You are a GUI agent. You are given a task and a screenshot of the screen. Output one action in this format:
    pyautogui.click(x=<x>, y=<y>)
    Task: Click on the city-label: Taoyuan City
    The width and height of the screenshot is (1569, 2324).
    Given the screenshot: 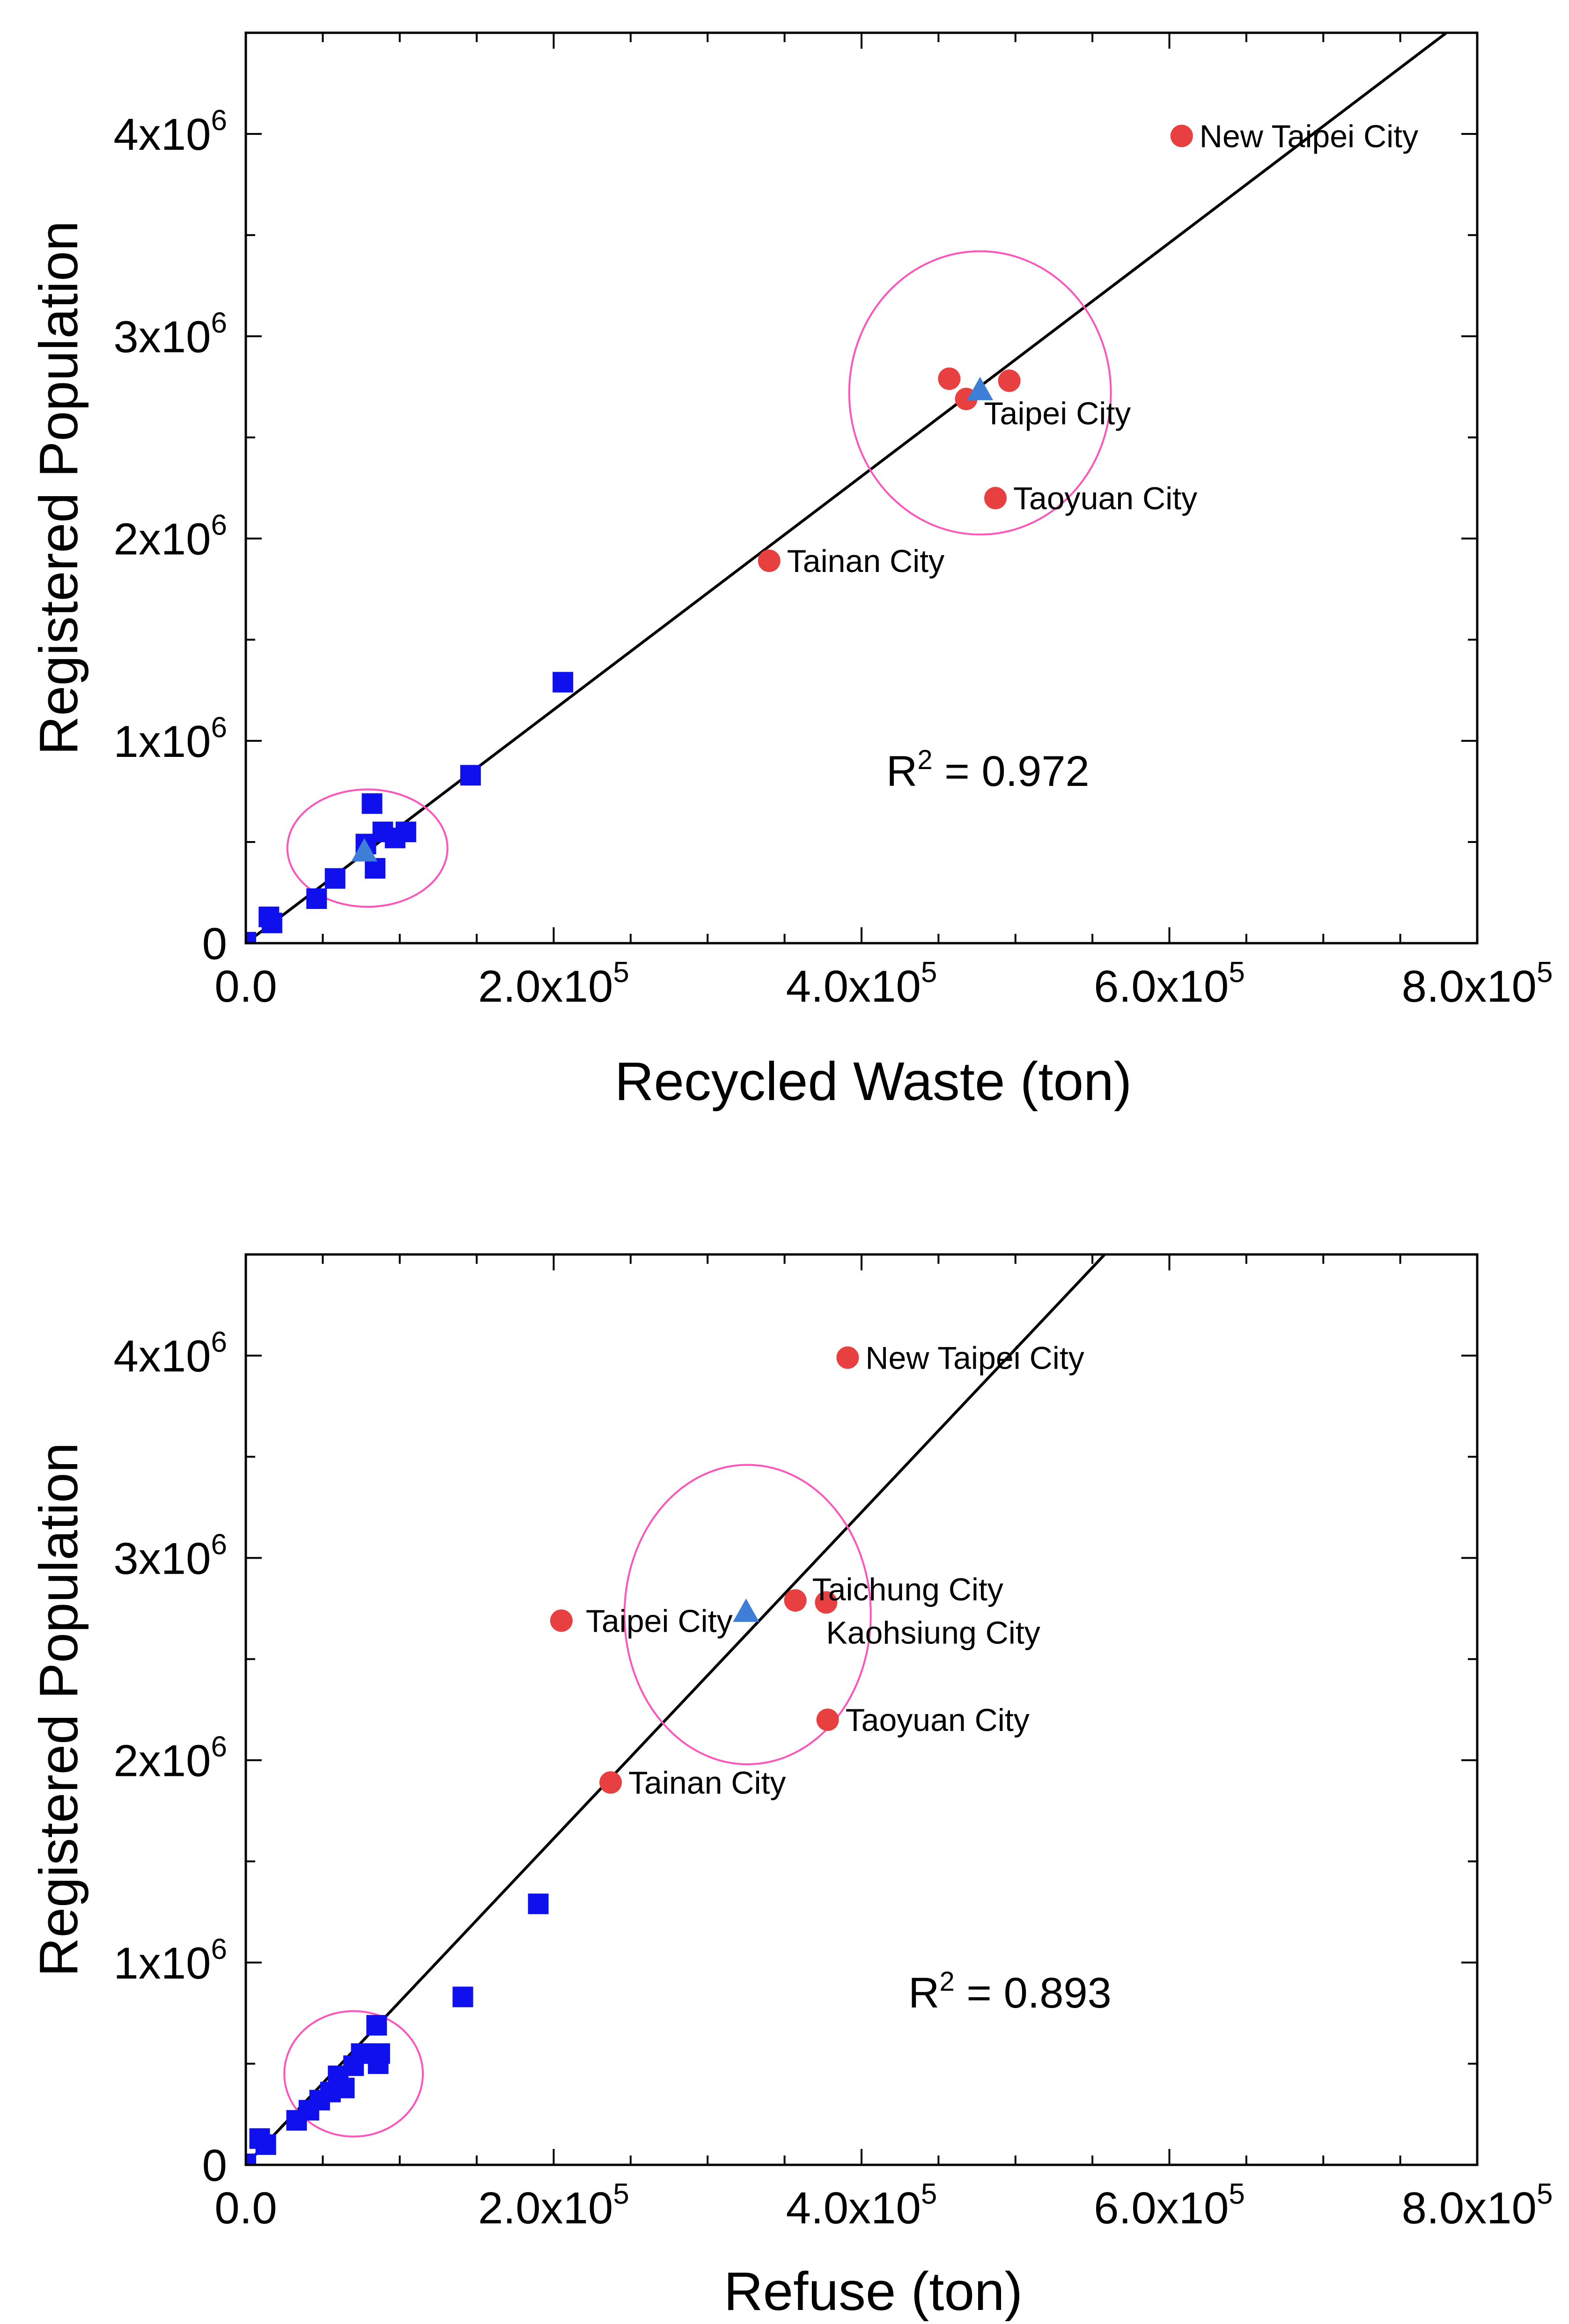 What is the action you would take?
    pyautogui.click(x=938, y=1720)
    